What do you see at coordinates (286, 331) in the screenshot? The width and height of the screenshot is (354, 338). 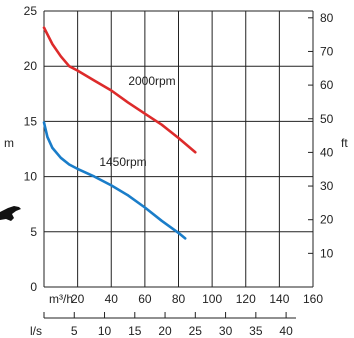 I see `x-secondary-tick-label-40: 40` at bounding box center [286, 331].